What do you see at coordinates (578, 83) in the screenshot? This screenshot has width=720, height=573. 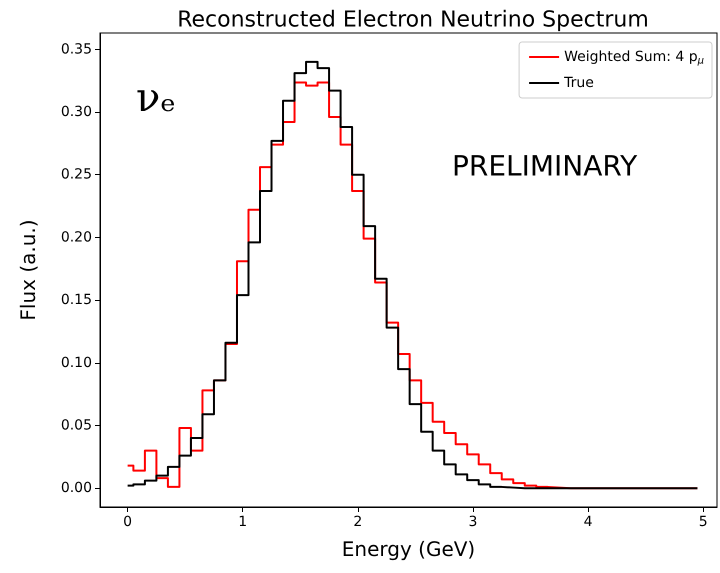 I see `legend-label: True` at bounding box center [578, 83].